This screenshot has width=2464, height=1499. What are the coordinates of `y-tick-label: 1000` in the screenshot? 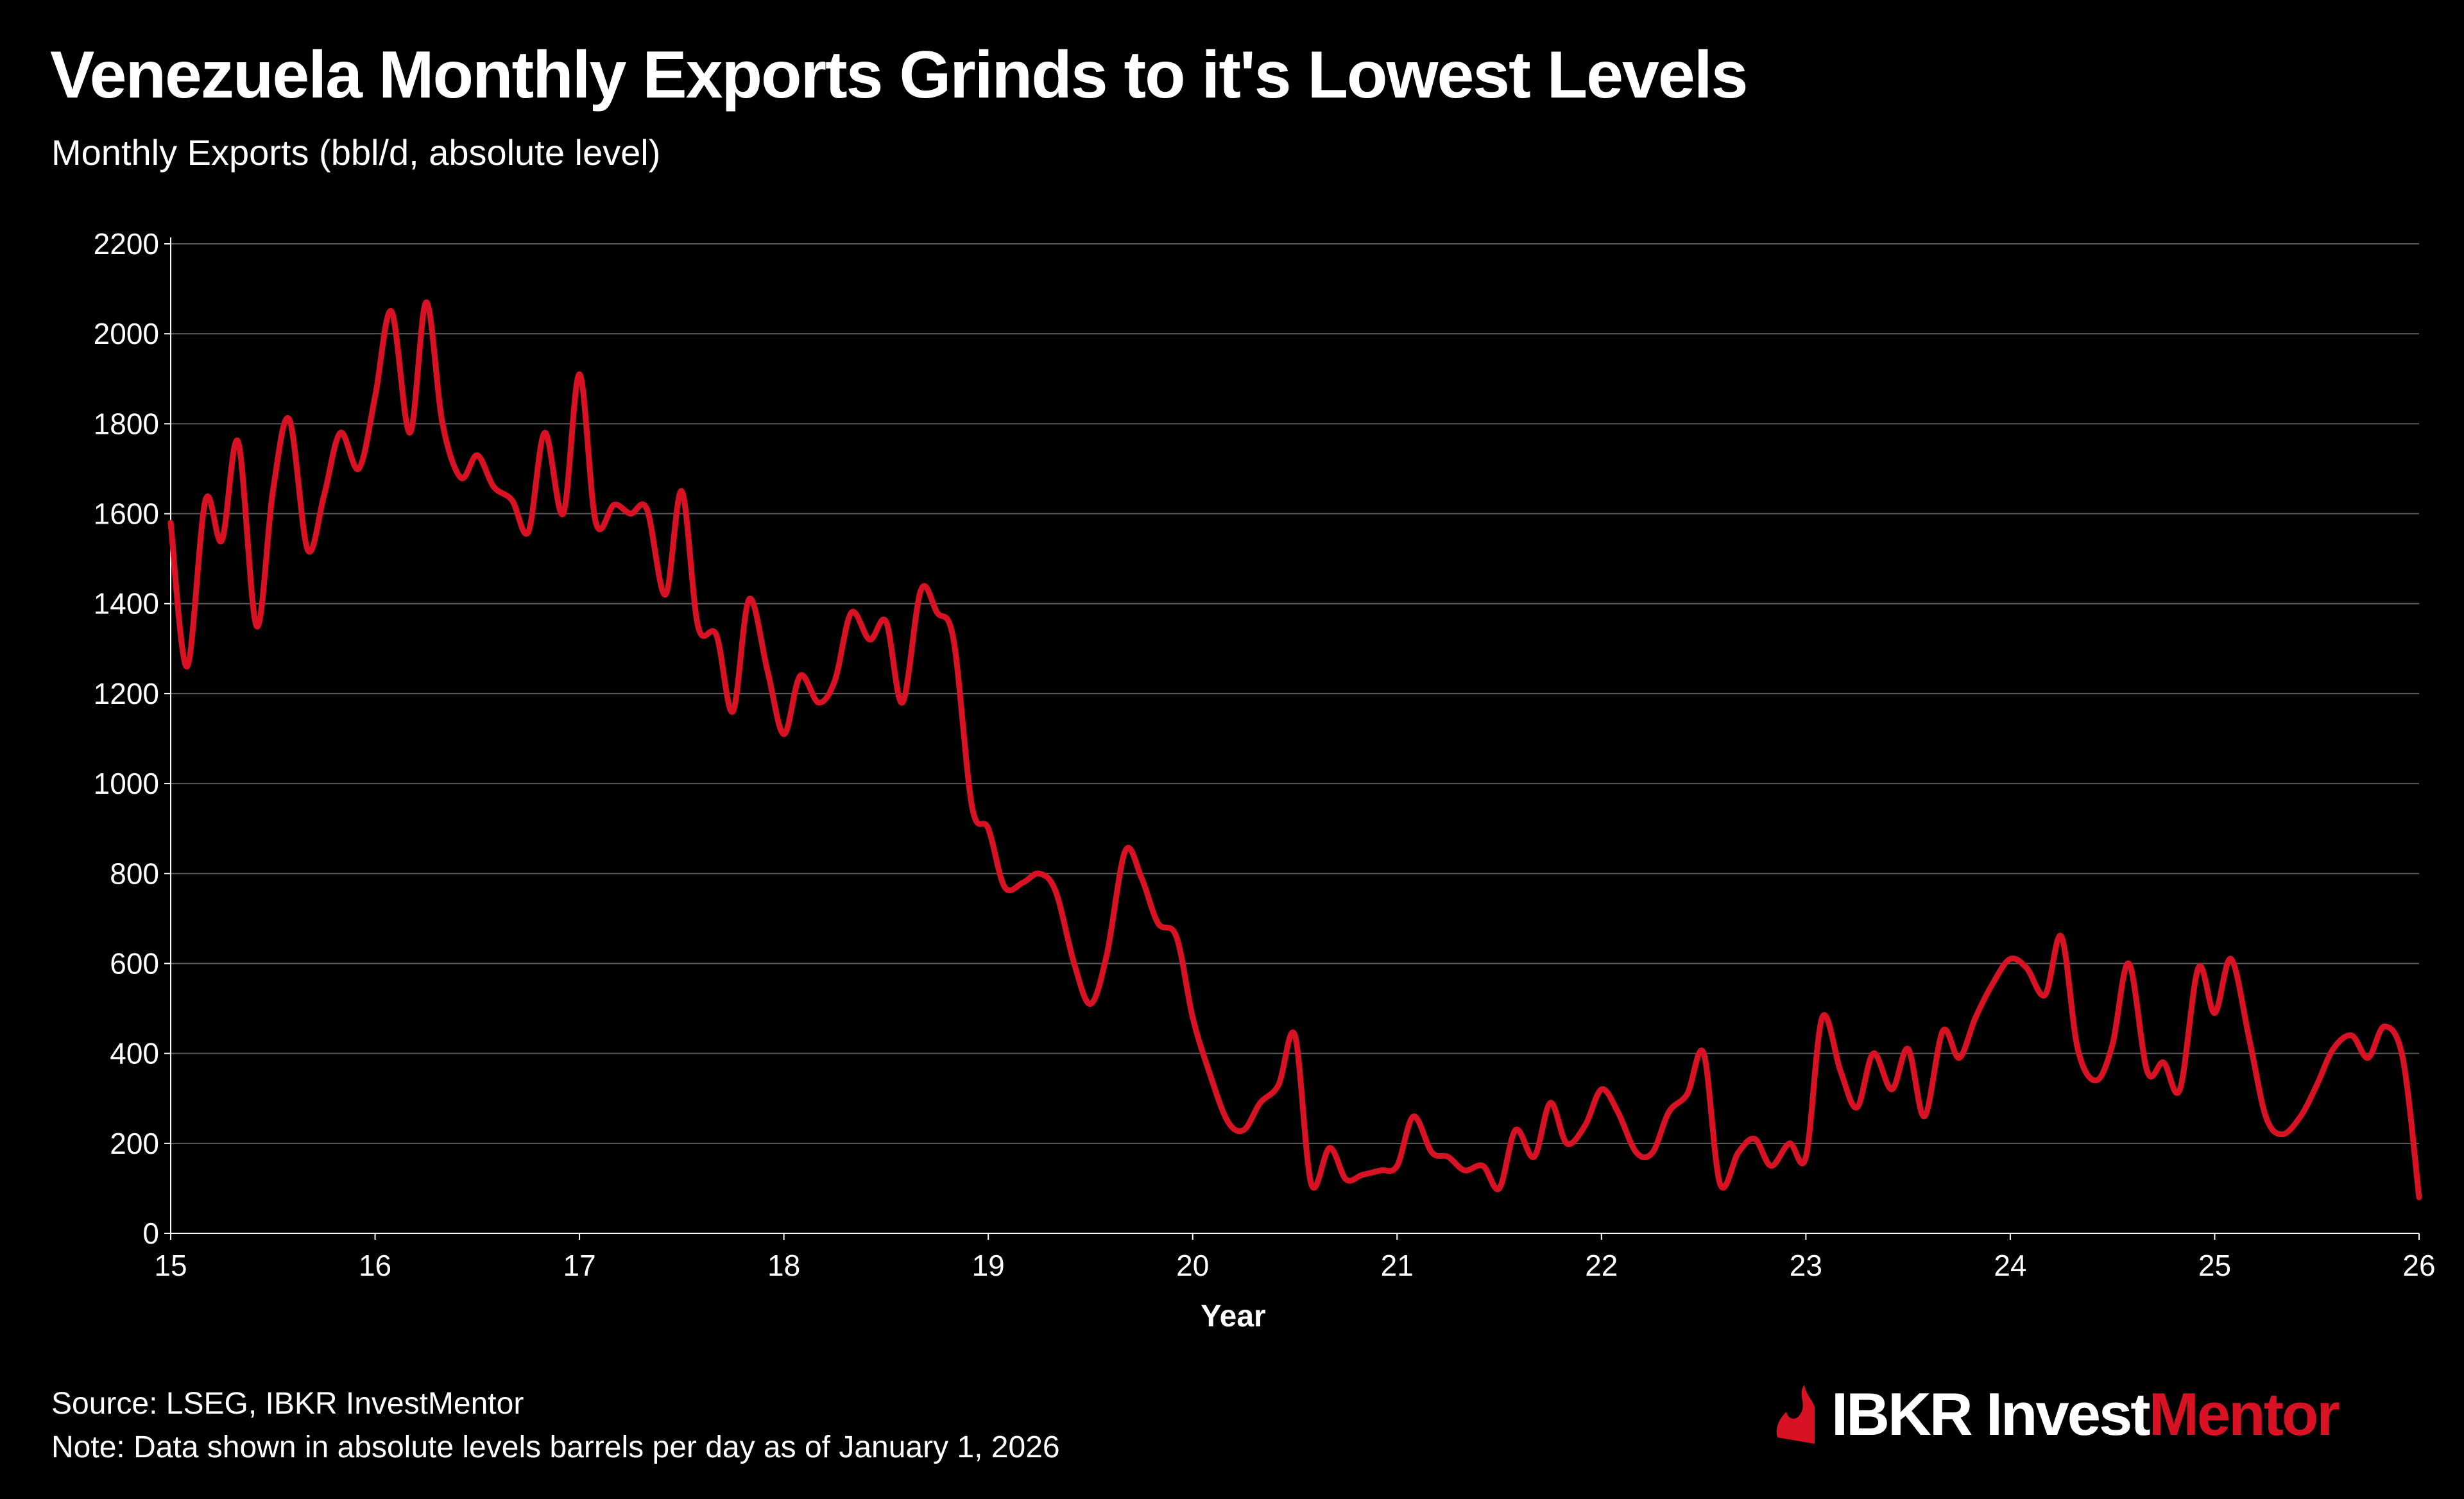 It's located at (127, 783).